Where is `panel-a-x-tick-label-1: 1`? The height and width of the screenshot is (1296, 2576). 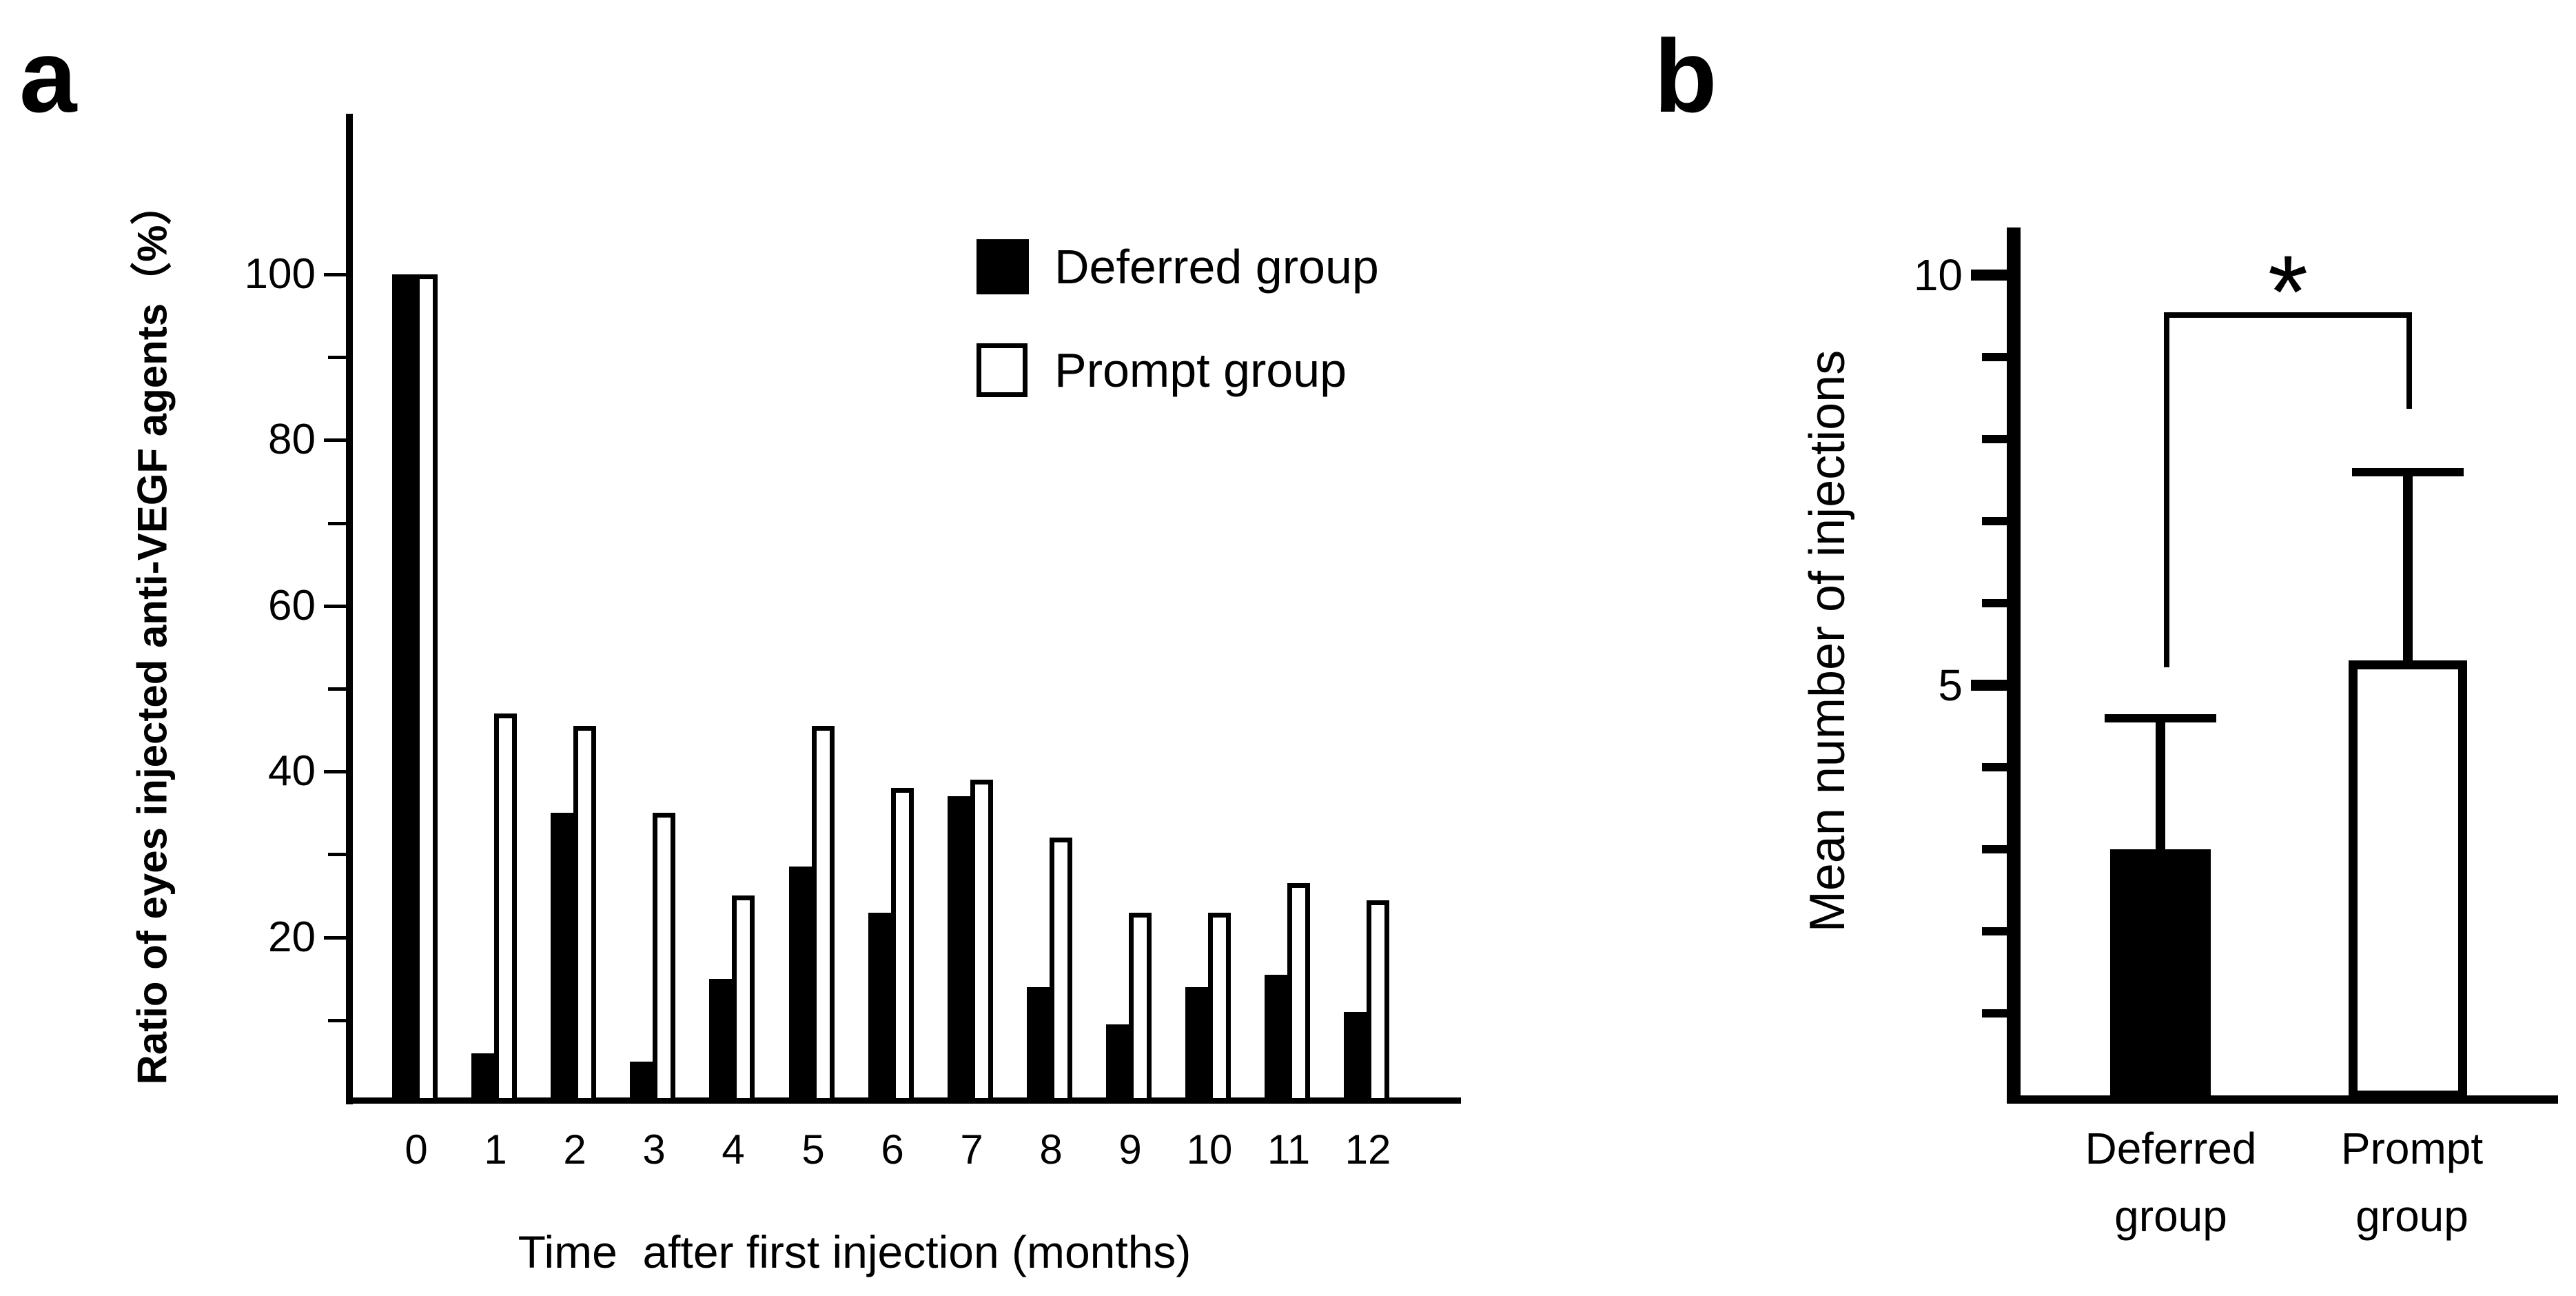 panel-a-x-tick-label-1: 1 is located at coordinates (495, 1149).